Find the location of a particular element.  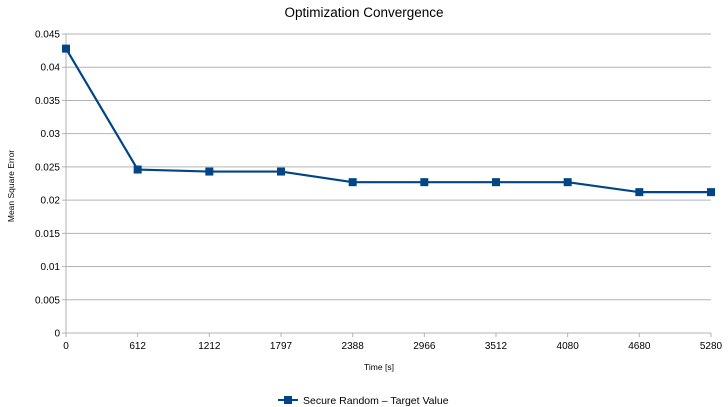

y-tick-label: 0.025 is located at coordinates (47, 167).